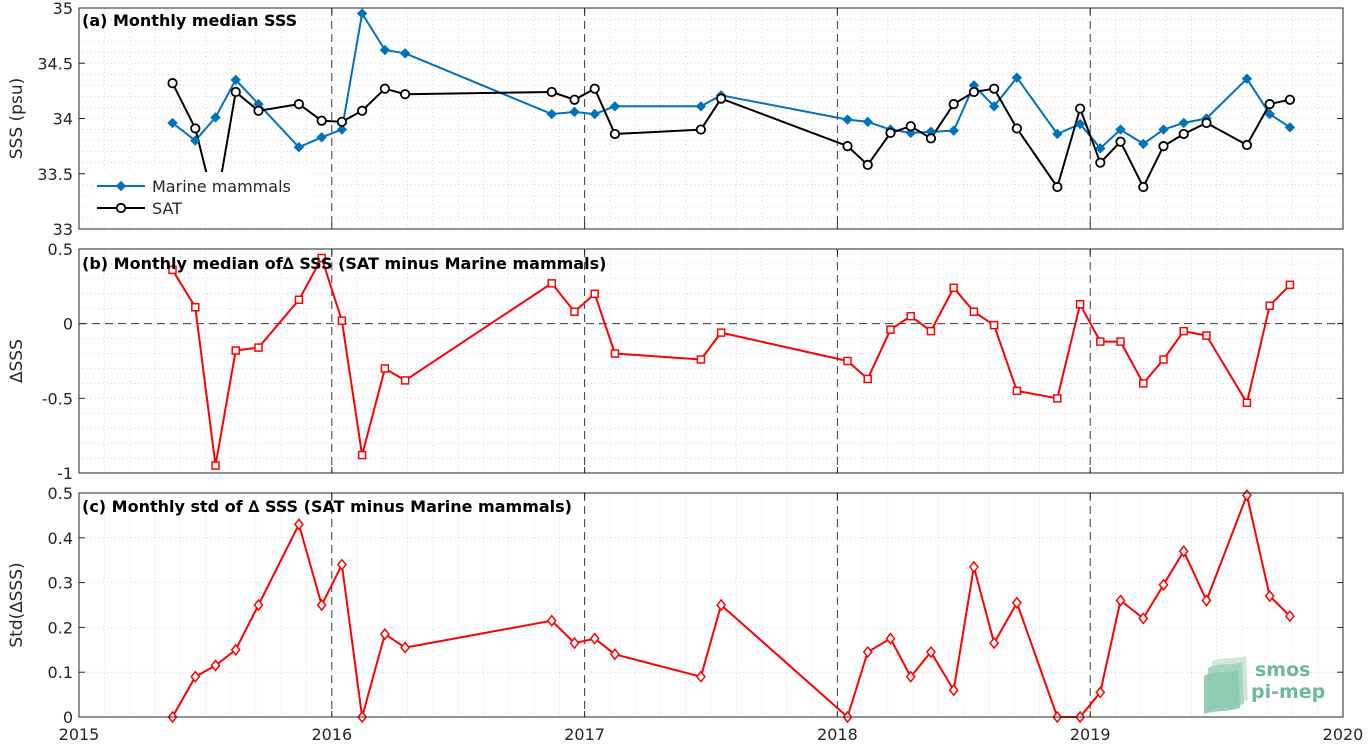 The height and width of the screenshot is (745, 1368). I want to click on y-tick-label: 0.4, so click(60, 538).